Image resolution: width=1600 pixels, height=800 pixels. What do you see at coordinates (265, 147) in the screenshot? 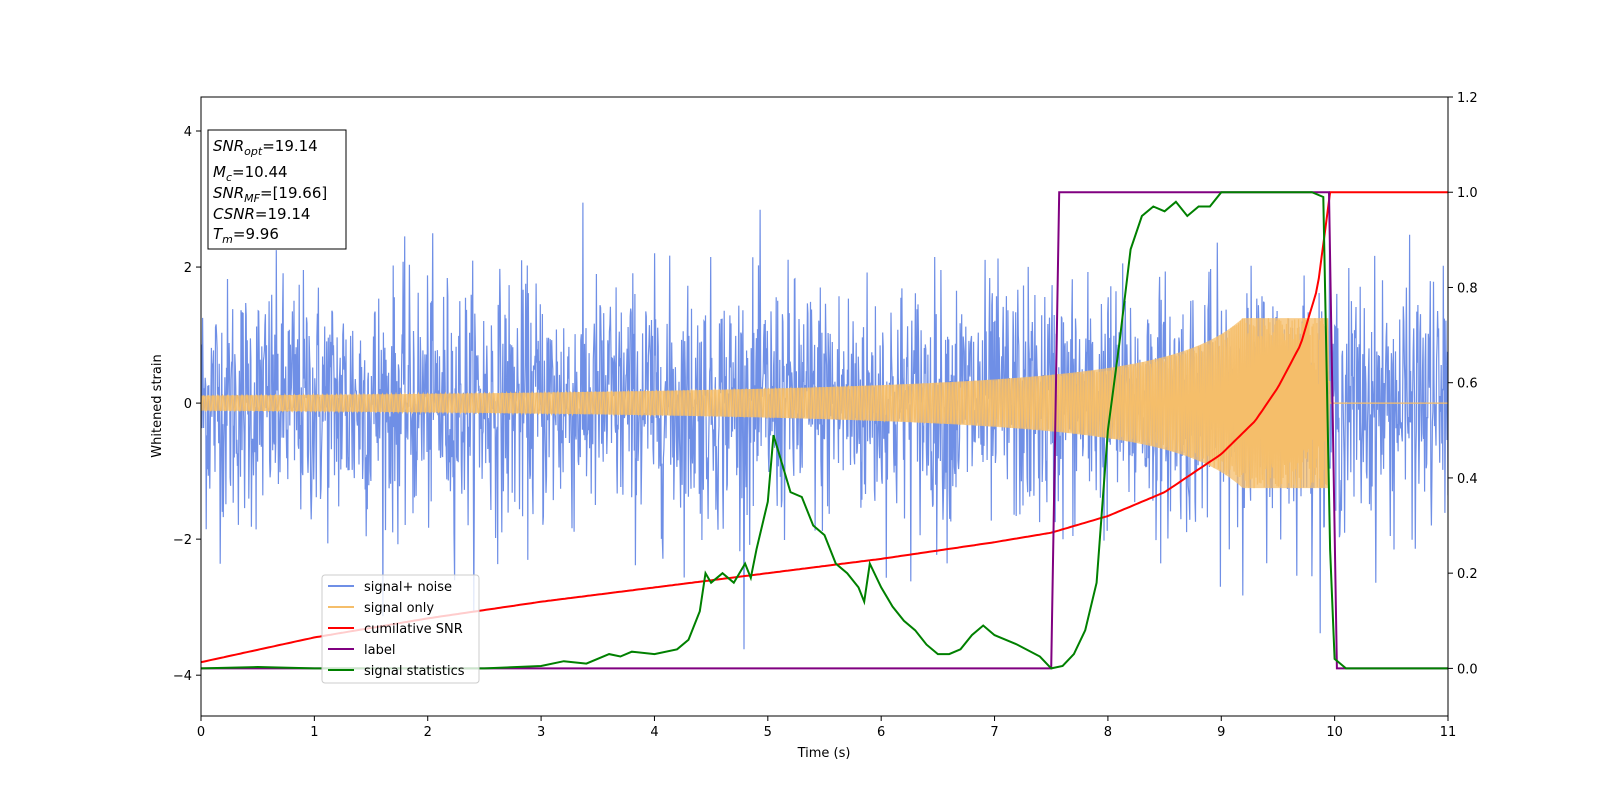
I see `info-snr-opt: SNRopt=19.14` at bounding box center [265, 147].